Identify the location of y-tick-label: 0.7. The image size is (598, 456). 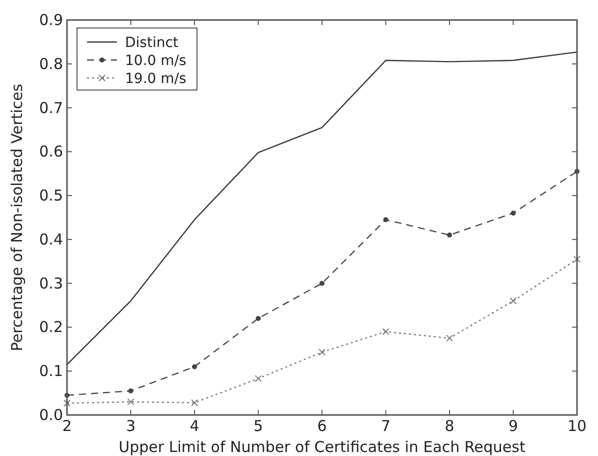
(51, 107).